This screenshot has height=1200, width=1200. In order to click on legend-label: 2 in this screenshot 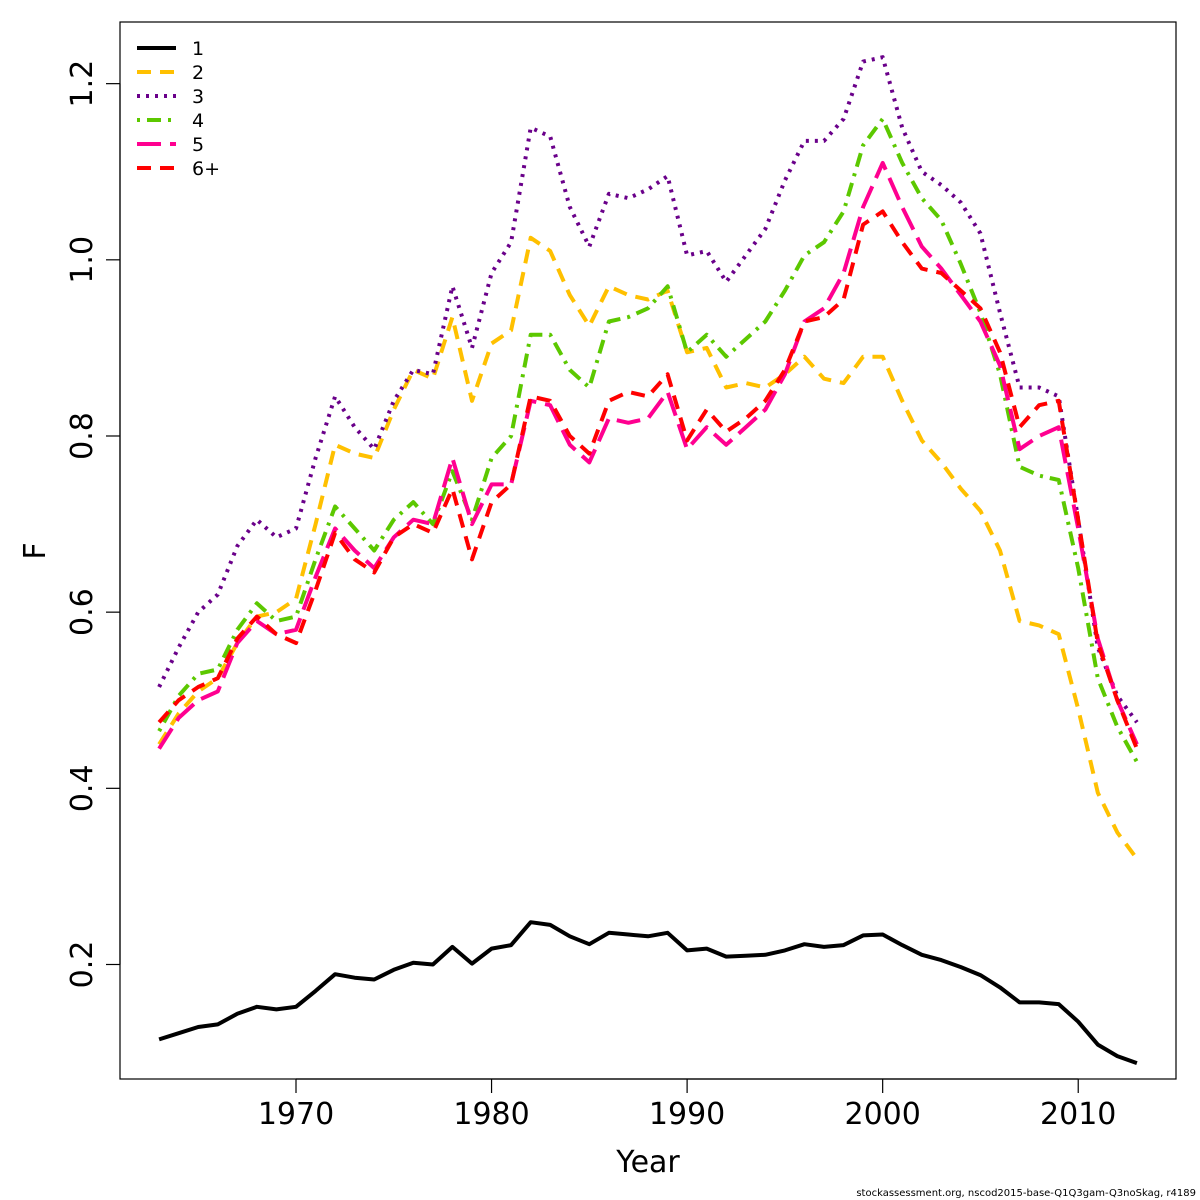, I will do `click(198, 73)`.